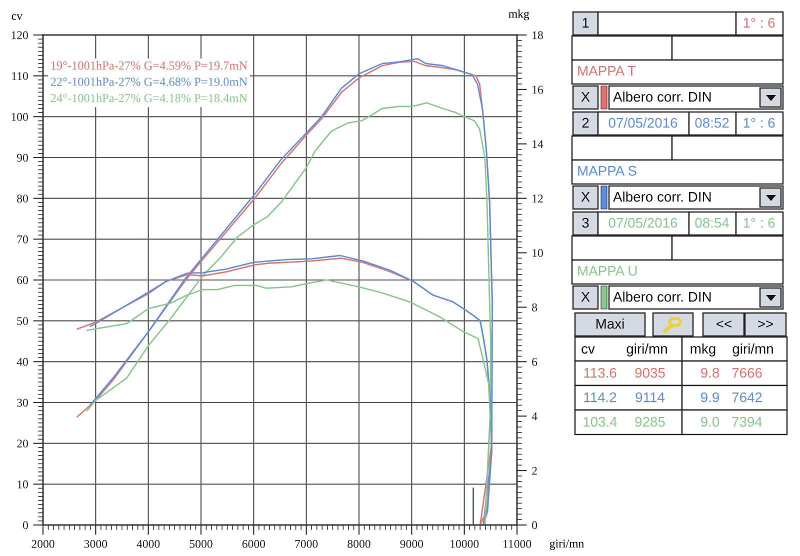 The height and width of the screenshot is (556, 800). Describe the element at coordinates (607, 171) in the screenshot. I see `text: MAPPA S` at that location.